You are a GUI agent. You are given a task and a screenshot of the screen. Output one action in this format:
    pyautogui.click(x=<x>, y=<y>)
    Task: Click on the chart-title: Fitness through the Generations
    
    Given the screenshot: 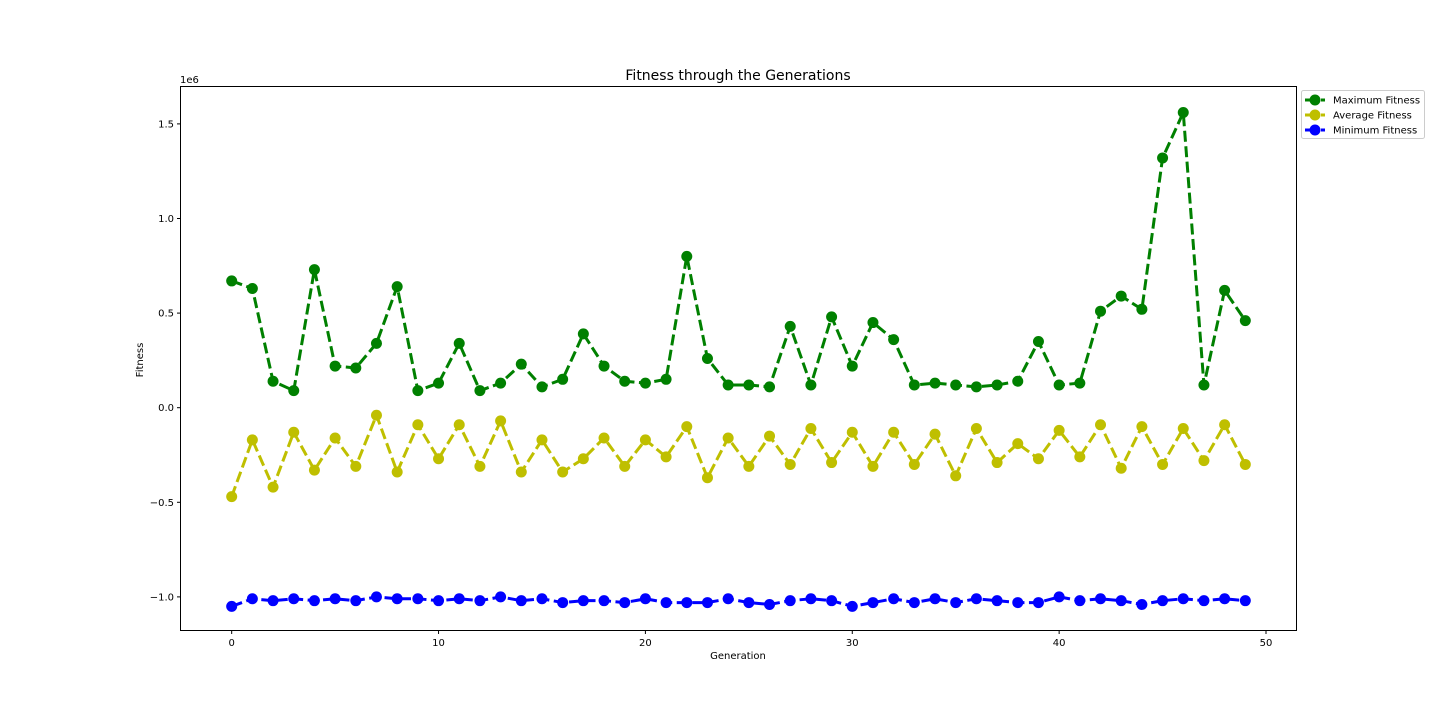 What is the action you would take?
    pyautogui.click(x=737, y=76)
    